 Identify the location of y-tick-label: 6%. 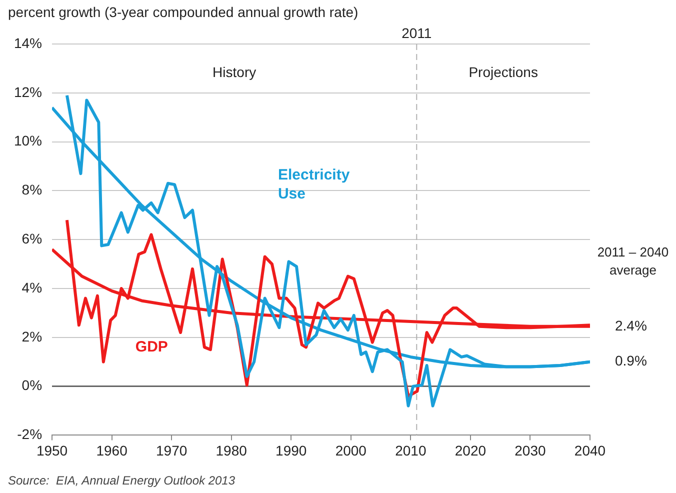
(32, 238).